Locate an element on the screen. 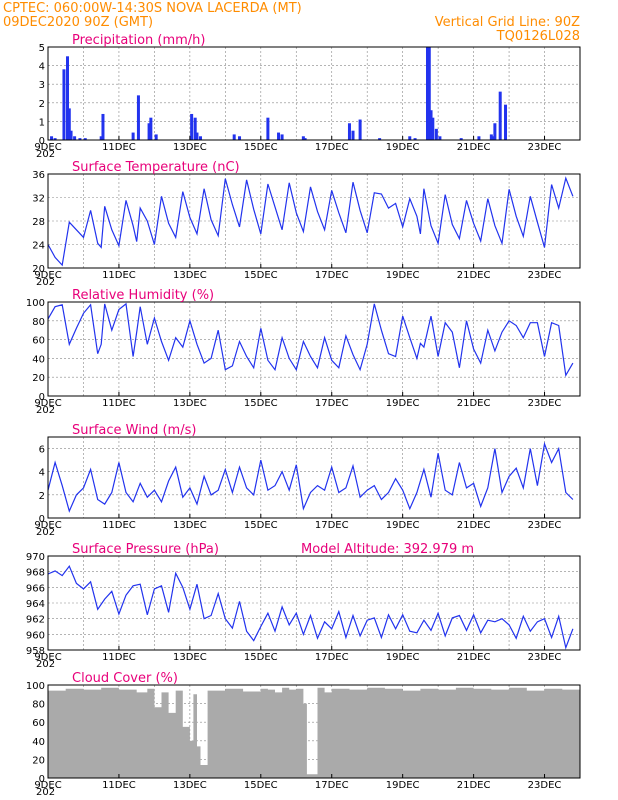  y-tick-label: 32 is located at coordinates (38, 199).